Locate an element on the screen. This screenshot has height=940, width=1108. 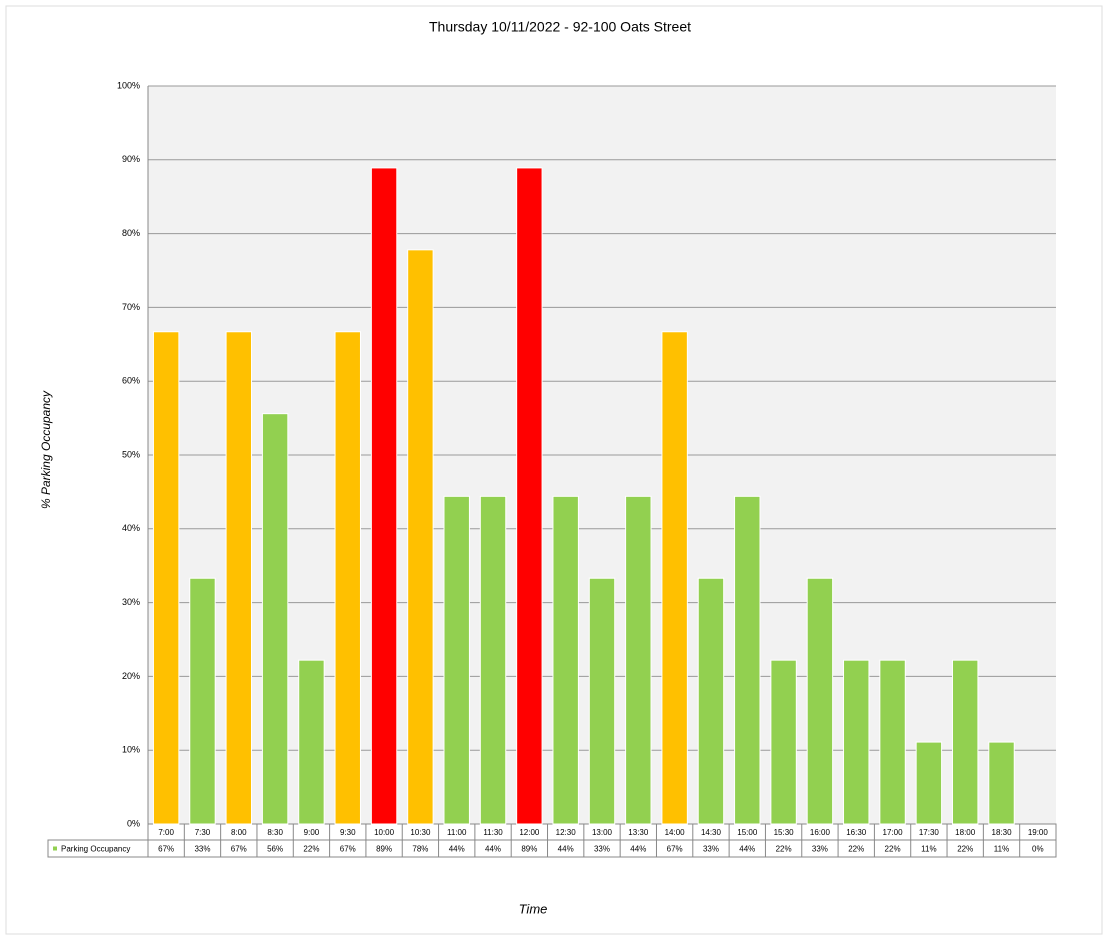
y-tick-label: 0% is located at coordinates (133, 823).